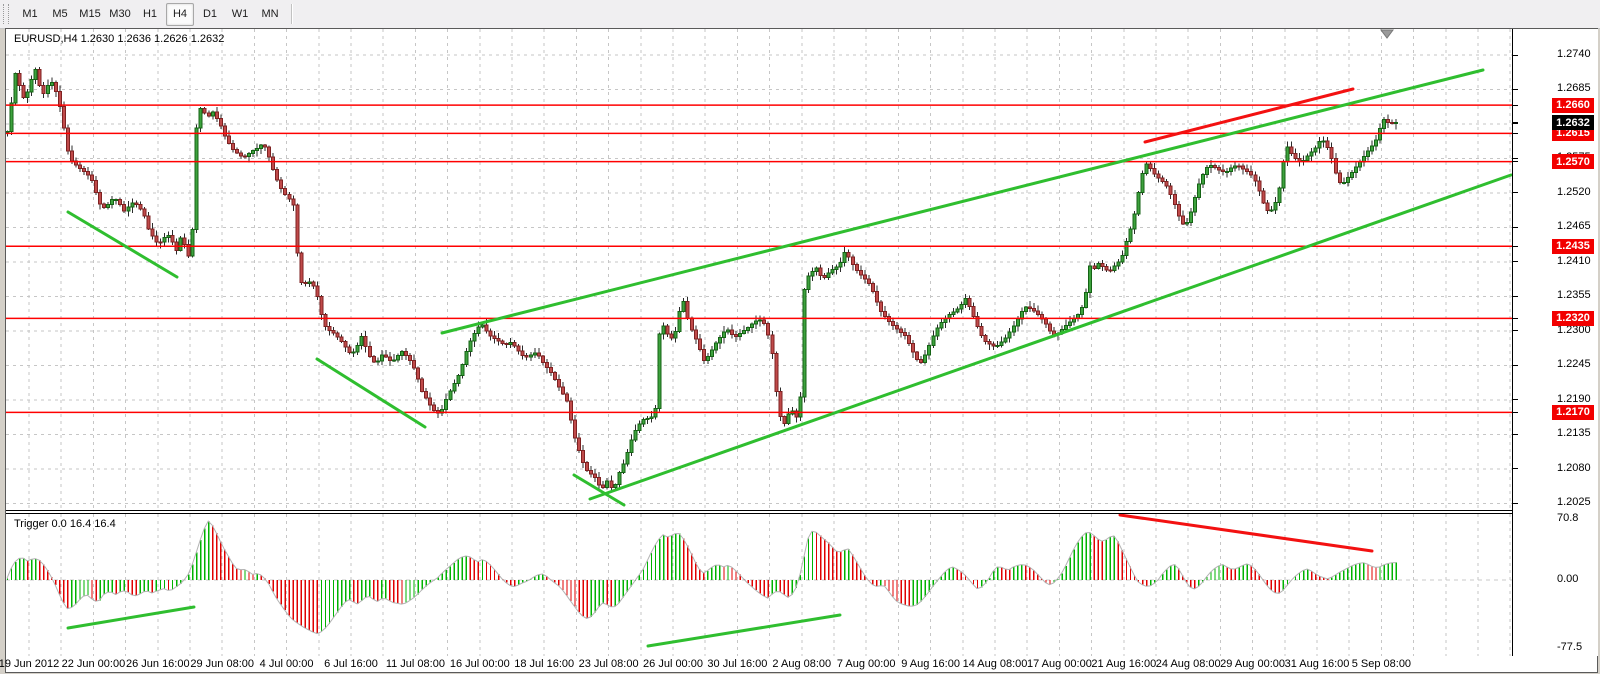  What do you see at coordinates (1568, 579) in the screenshot?
I see `indicator-axis-zero: 0.00` at bounding box center [1568, 579].